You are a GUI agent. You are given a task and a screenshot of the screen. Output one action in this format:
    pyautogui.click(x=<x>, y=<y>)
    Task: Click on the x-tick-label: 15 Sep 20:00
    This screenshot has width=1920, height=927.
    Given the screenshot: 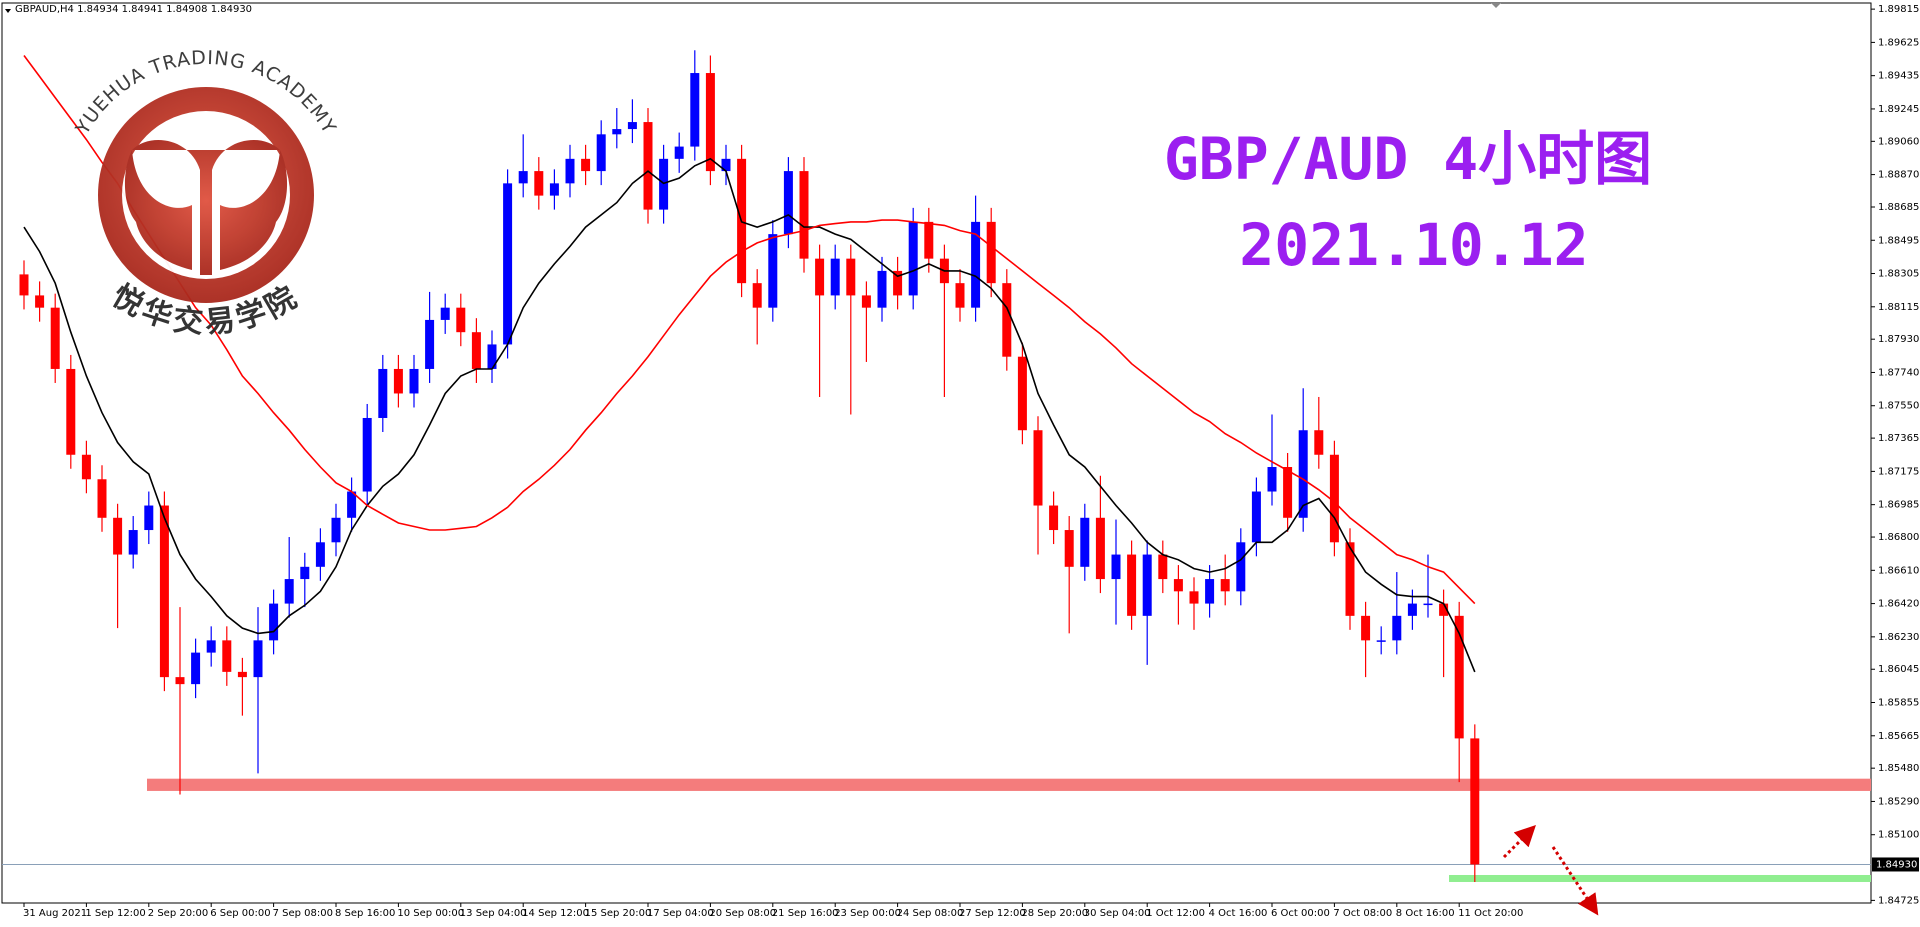 What is the action you would take?
    pyautogui.click(x=618, y=913)
    